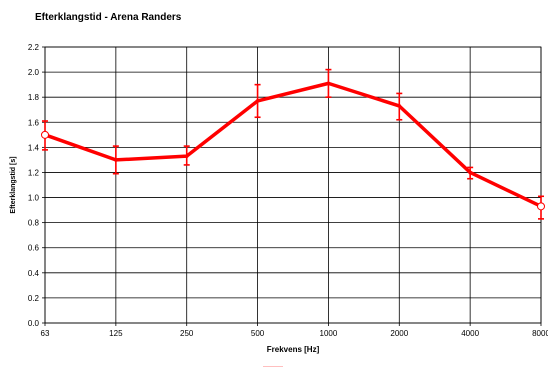 This screenshot has height=367, width=548. Describe the element at coordinates (116, 333) in the screenshot. I see `x-tick-label: 125` at that location.